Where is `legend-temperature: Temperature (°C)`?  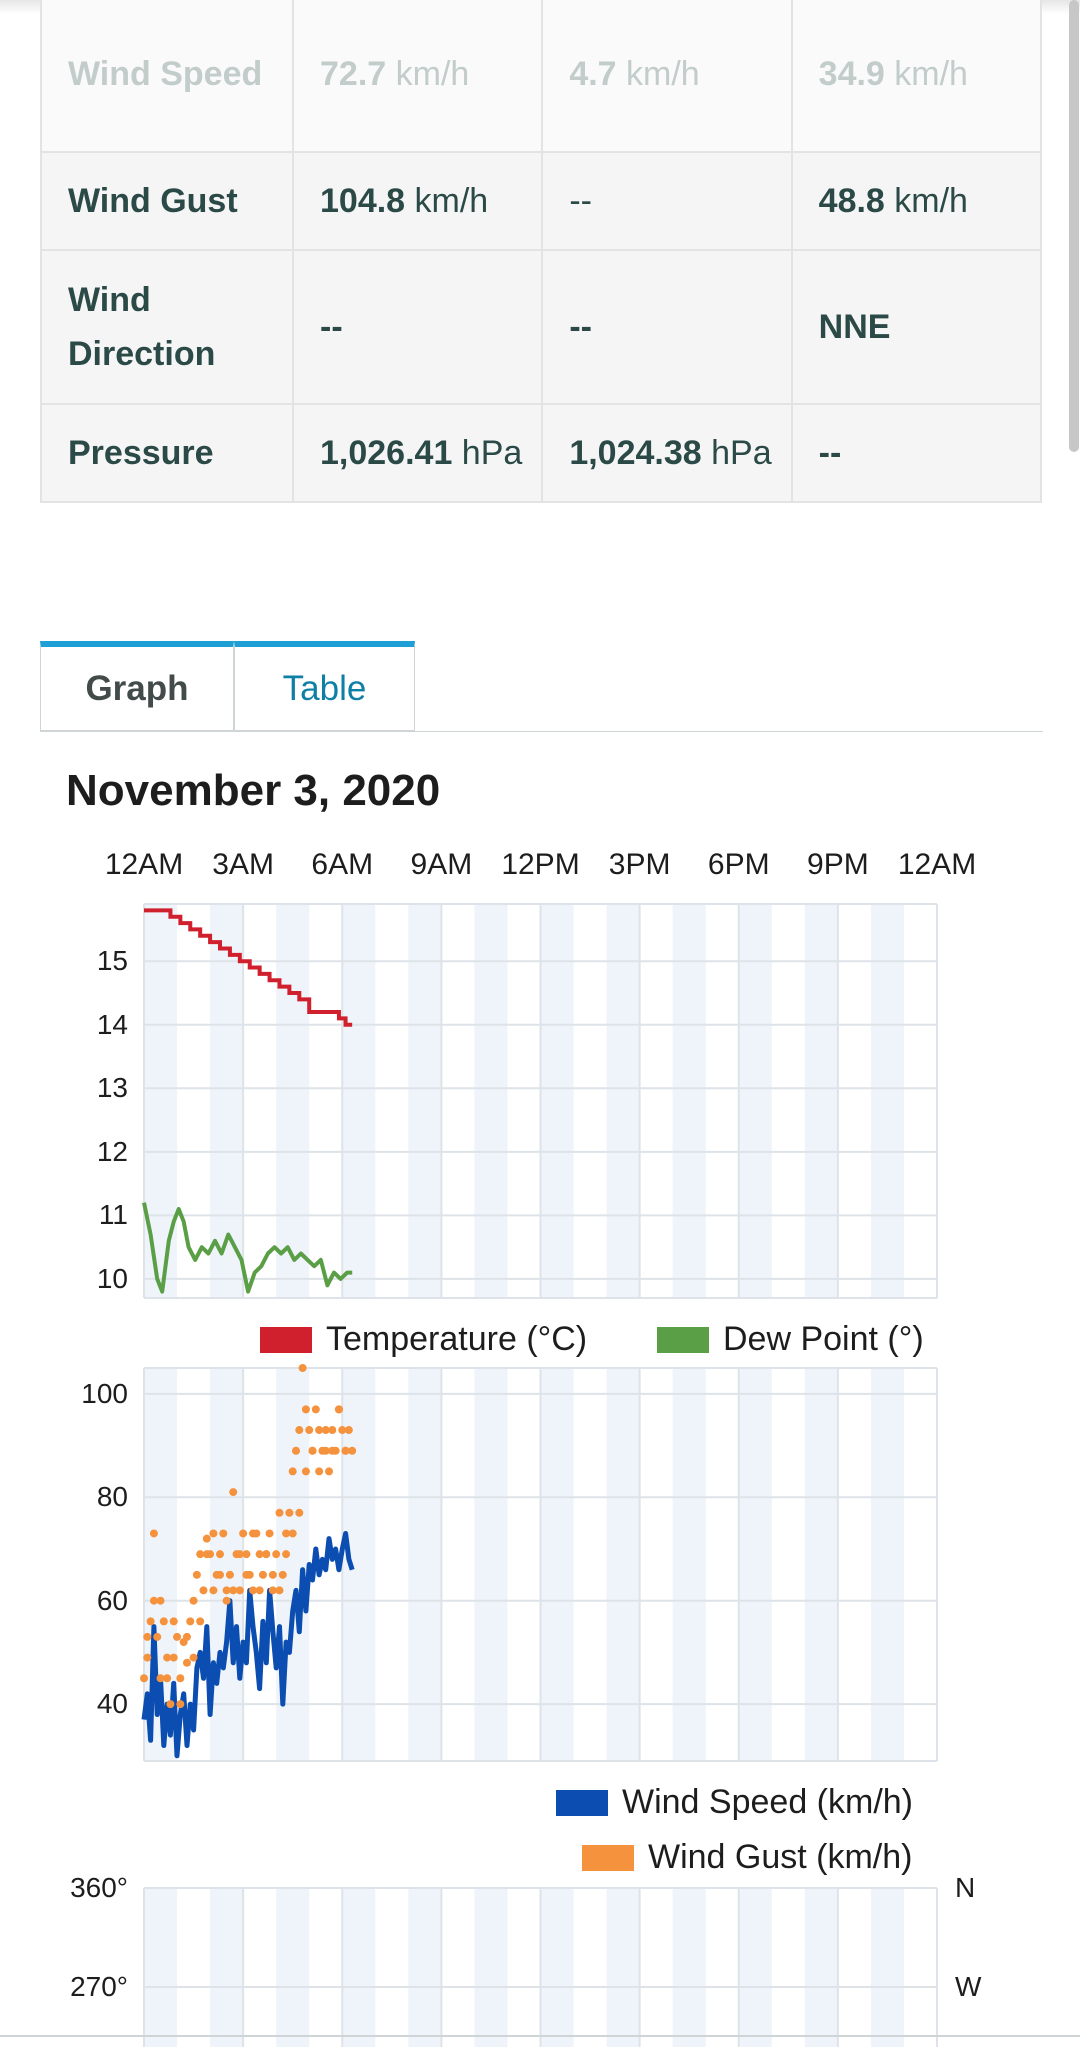
legend-temperature: Temperature (°C) is located at coordinates (423, 1339).